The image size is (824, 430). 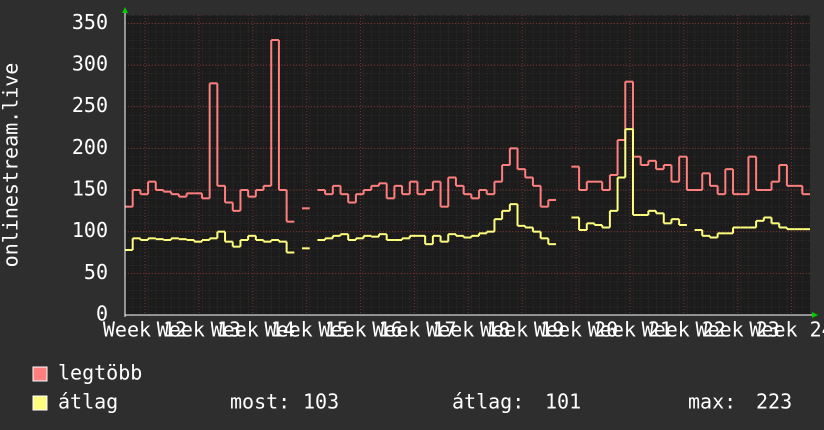 I want to click on x-tick-label: Week 13, so click(x=199, y=330).